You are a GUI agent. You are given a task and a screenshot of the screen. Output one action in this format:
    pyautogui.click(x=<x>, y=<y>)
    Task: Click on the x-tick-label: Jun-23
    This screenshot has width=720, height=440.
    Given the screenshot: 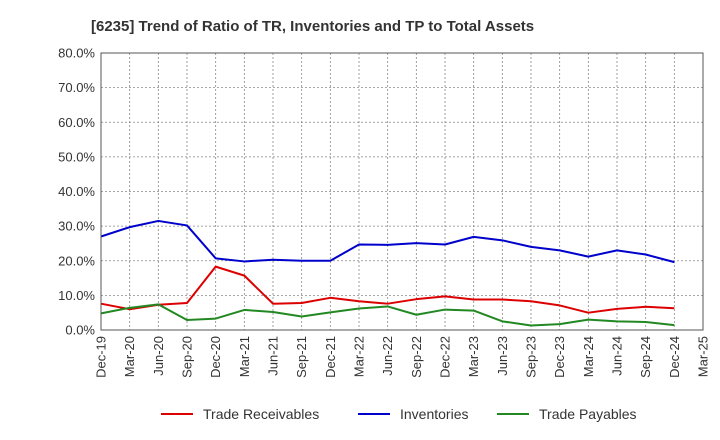 What is the action you would take?
    pyautogui.click(x=502, y=356)
    